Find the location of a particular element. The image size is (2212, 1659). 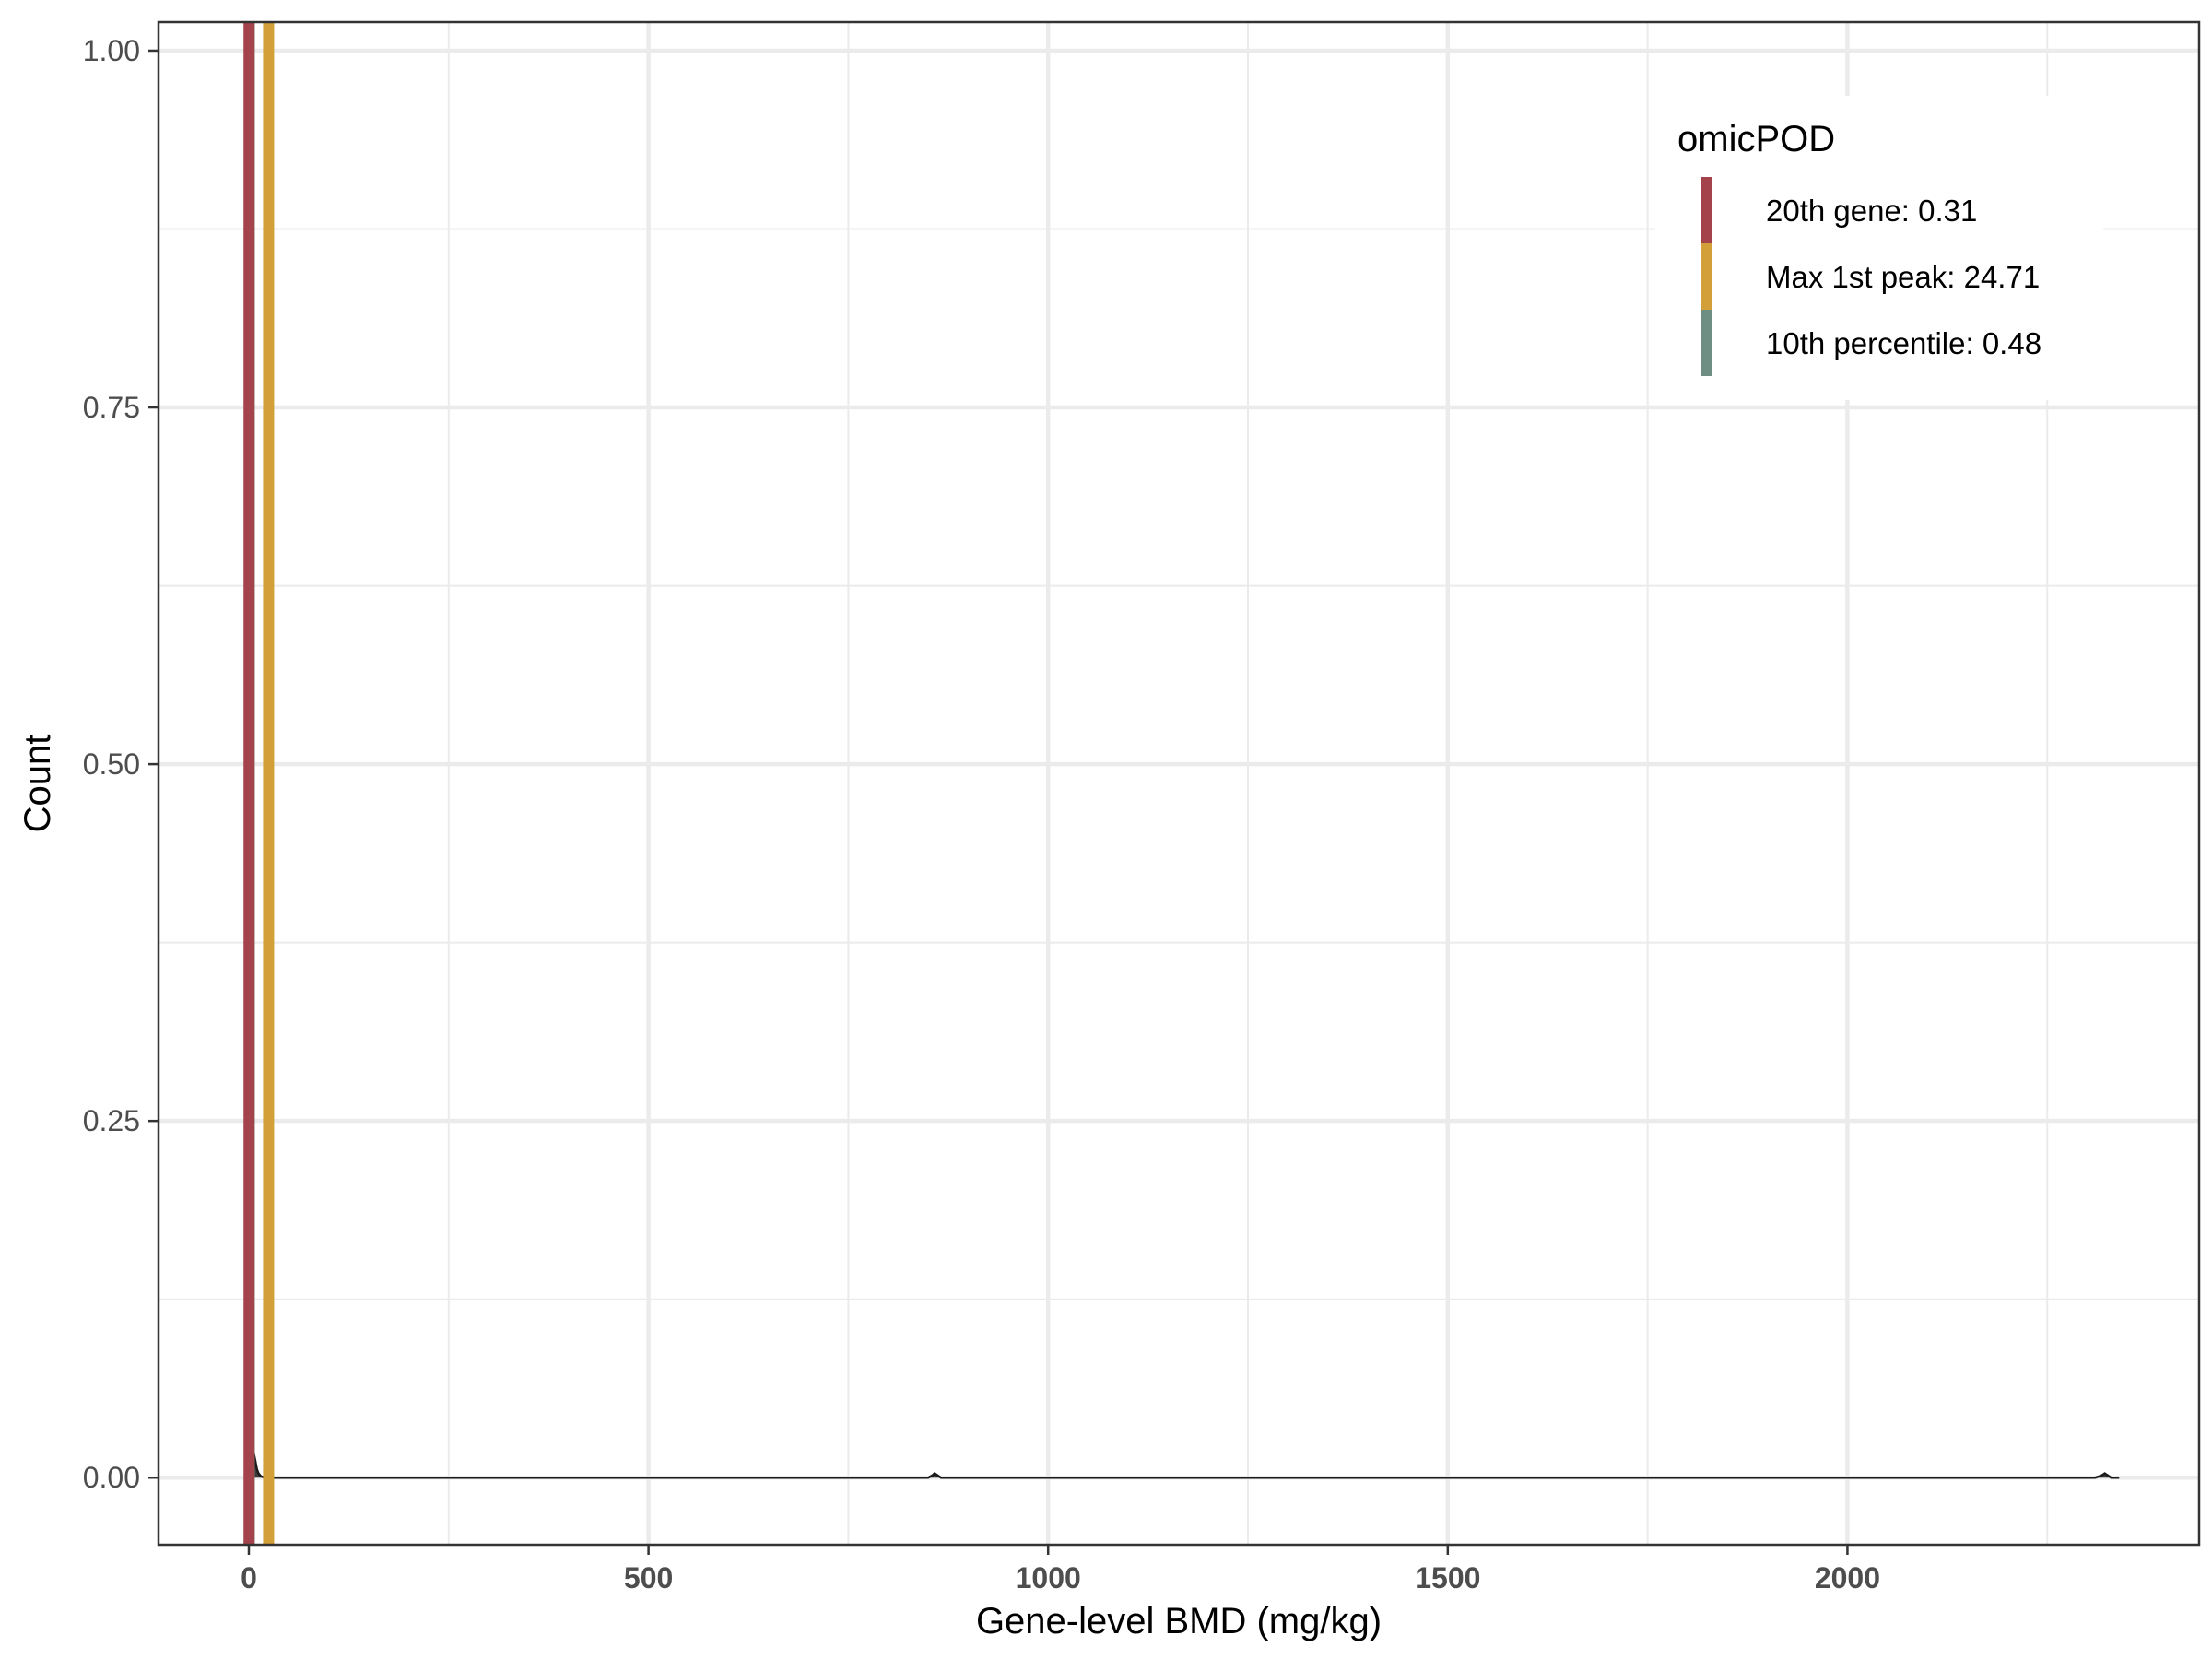

y-tick-label: 0.75 is located at coordinates (111, 407).